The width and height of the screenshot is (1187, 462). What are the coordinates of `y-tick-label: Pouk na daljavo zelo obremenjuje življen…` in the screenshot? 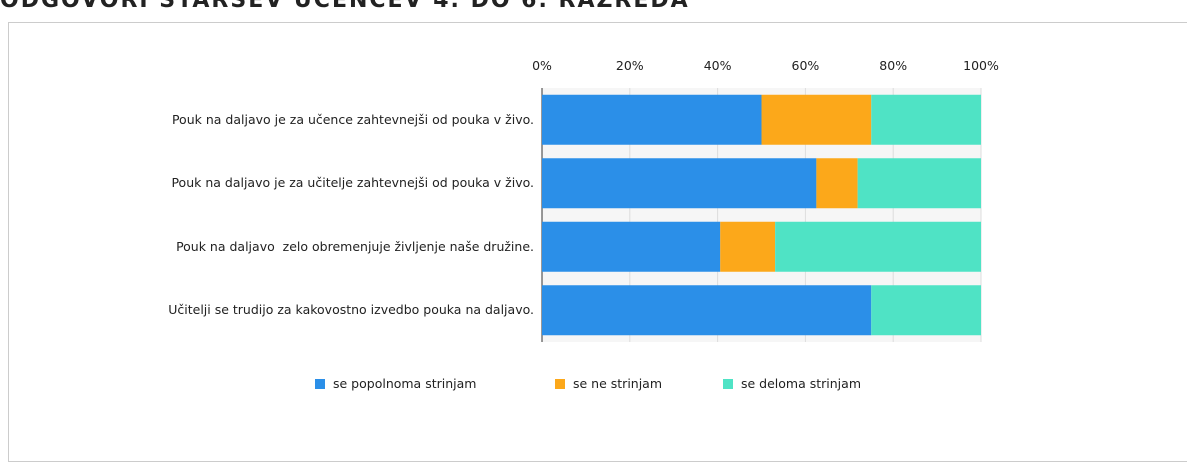 It's located at (355, 246).